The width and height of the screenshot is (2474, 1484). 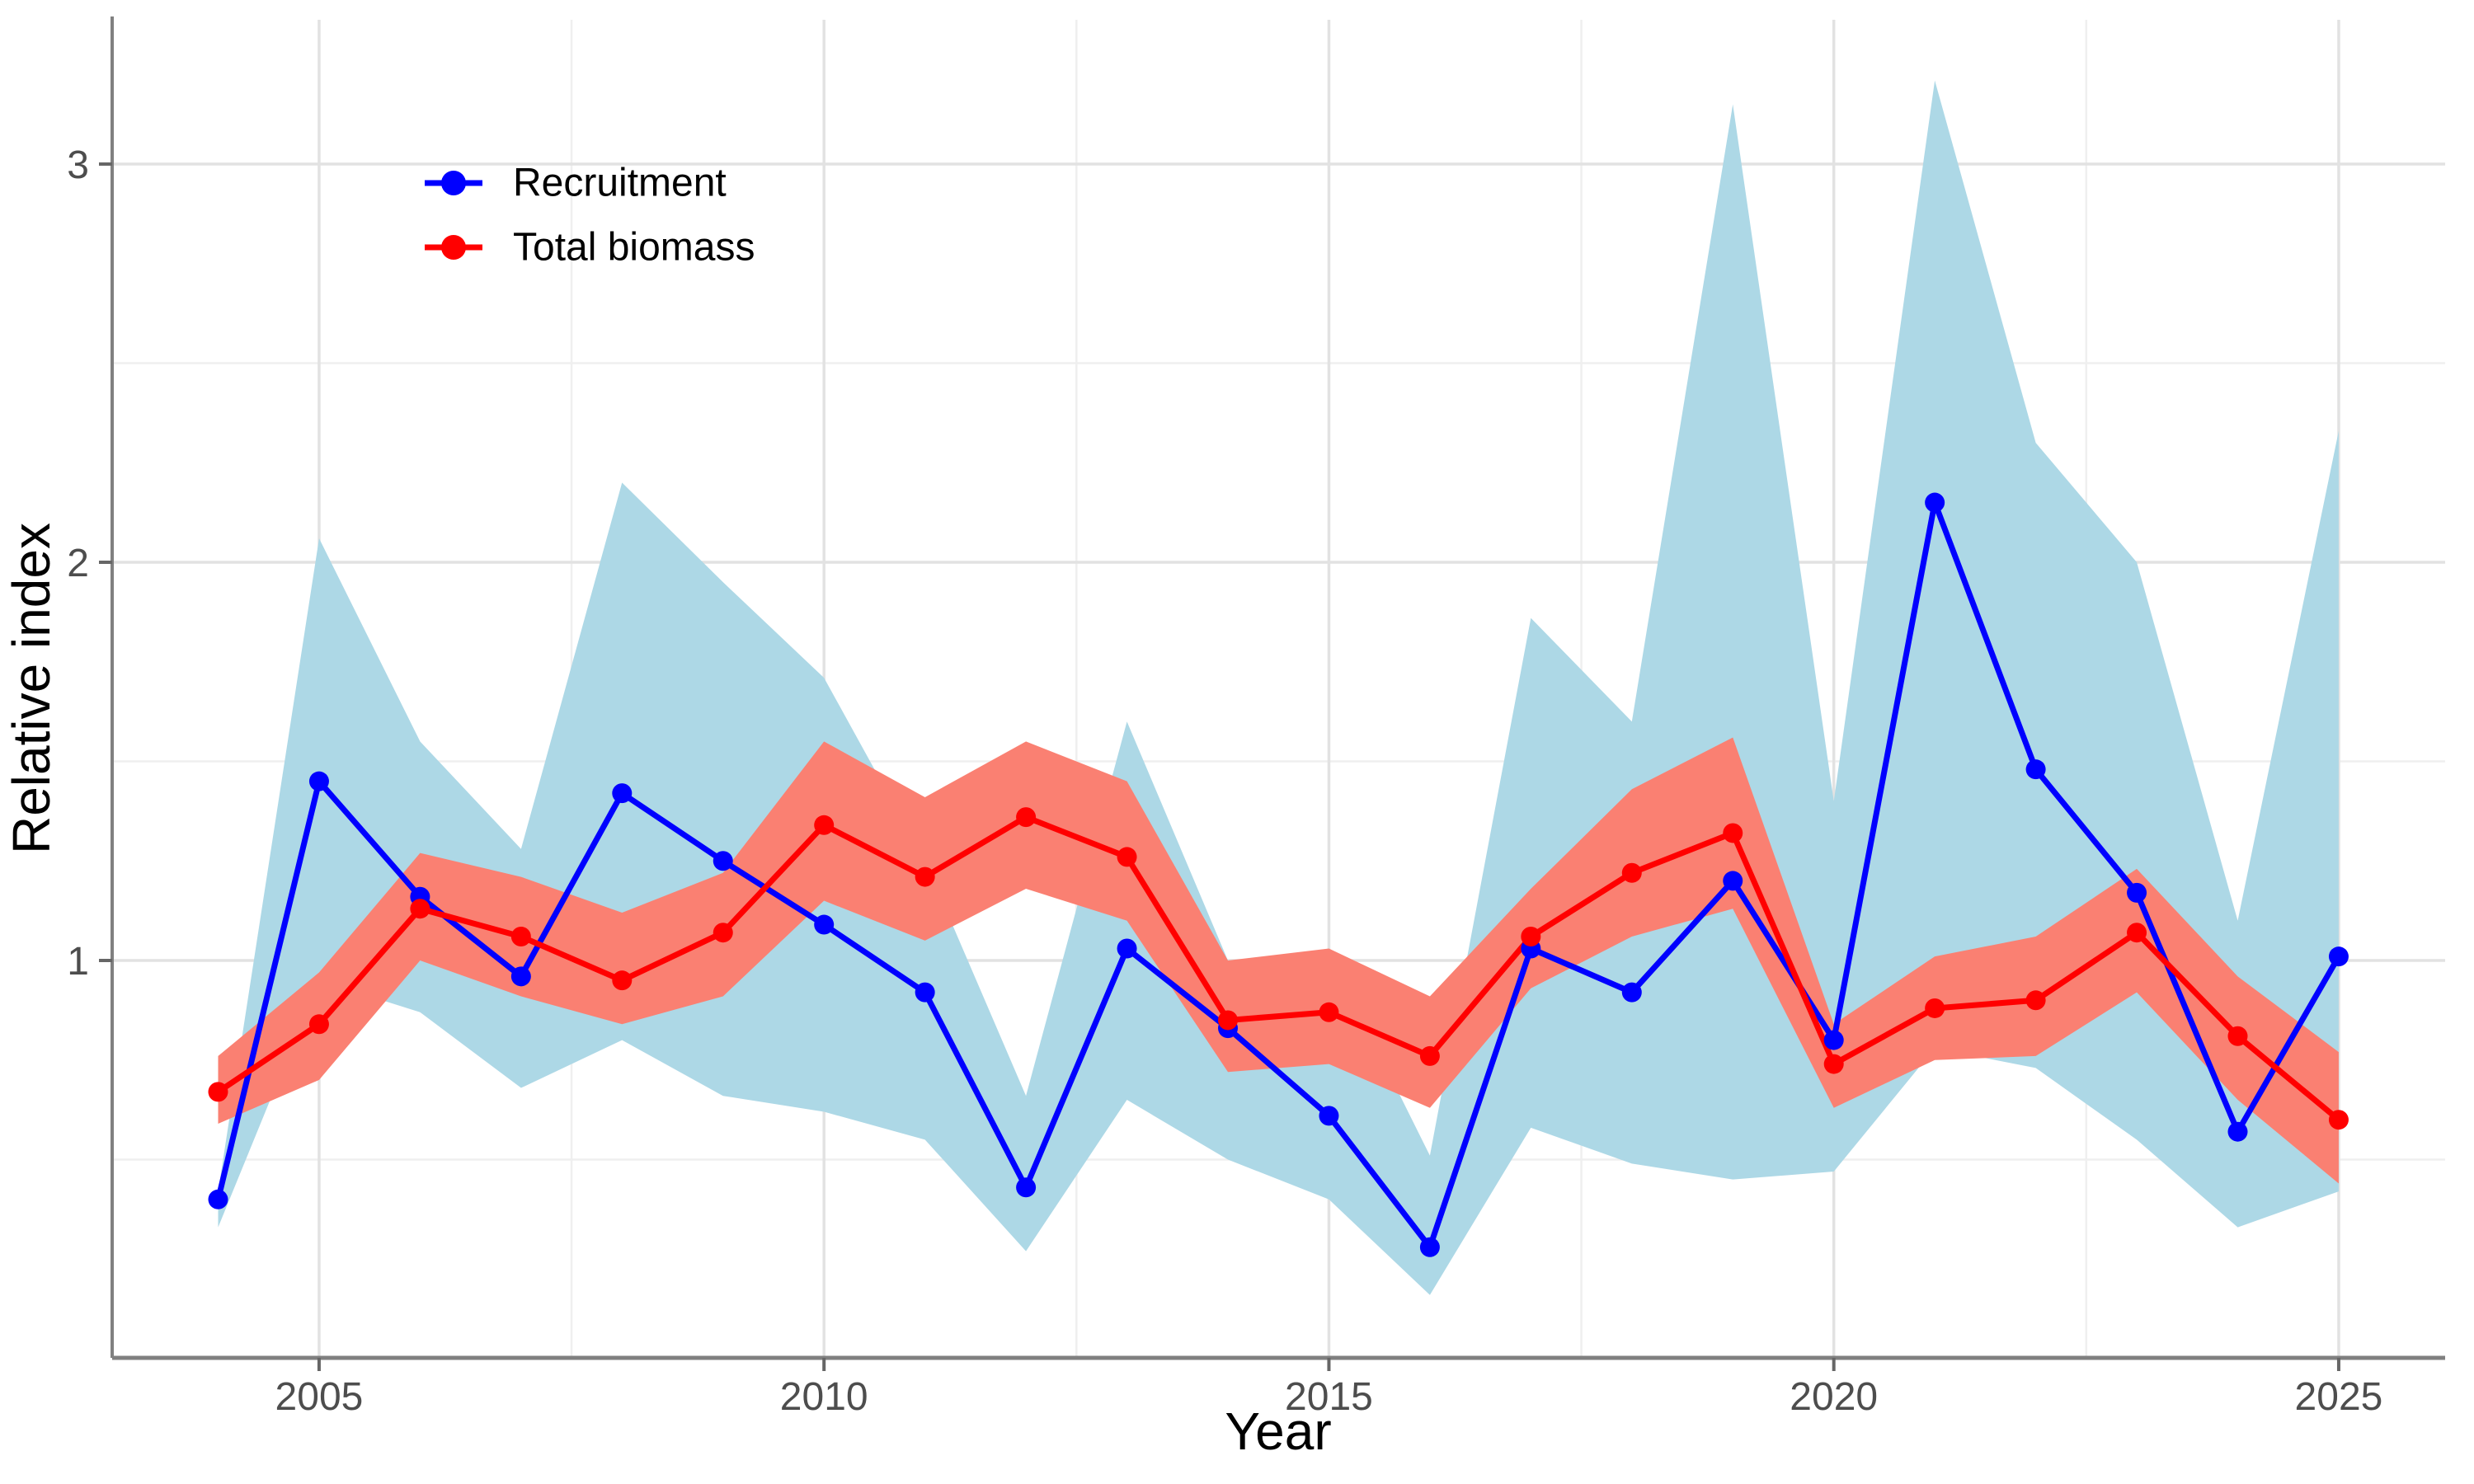 I want to click on y-axis-title: Relative index, so click(x=31, y=688).